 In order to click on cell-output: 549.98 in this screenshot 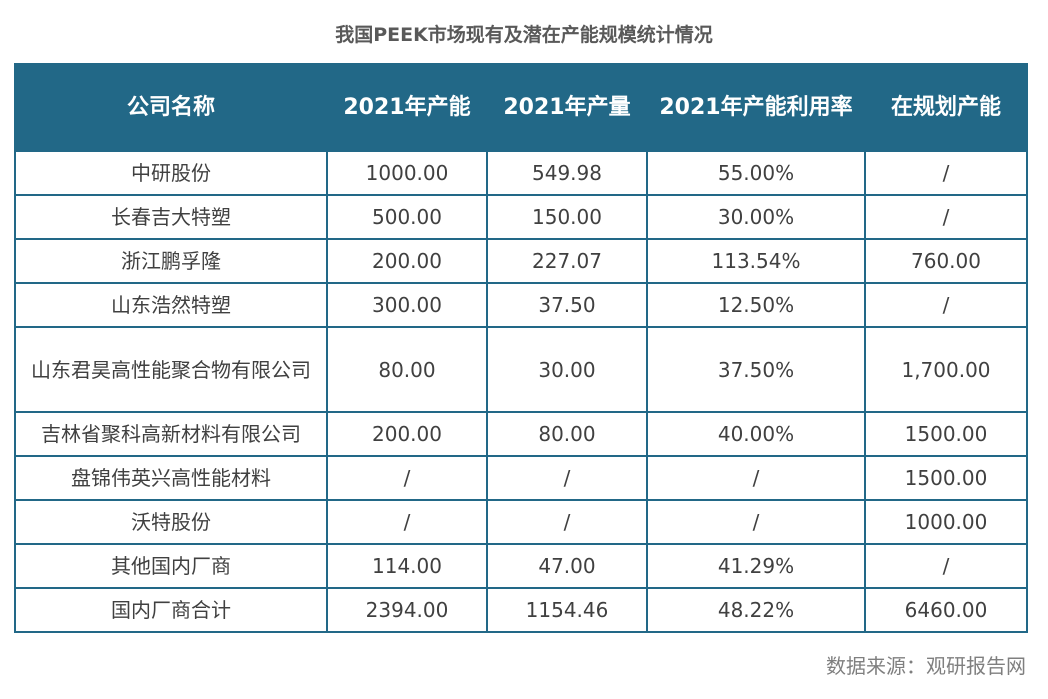, I will do `click(567, 173)`.